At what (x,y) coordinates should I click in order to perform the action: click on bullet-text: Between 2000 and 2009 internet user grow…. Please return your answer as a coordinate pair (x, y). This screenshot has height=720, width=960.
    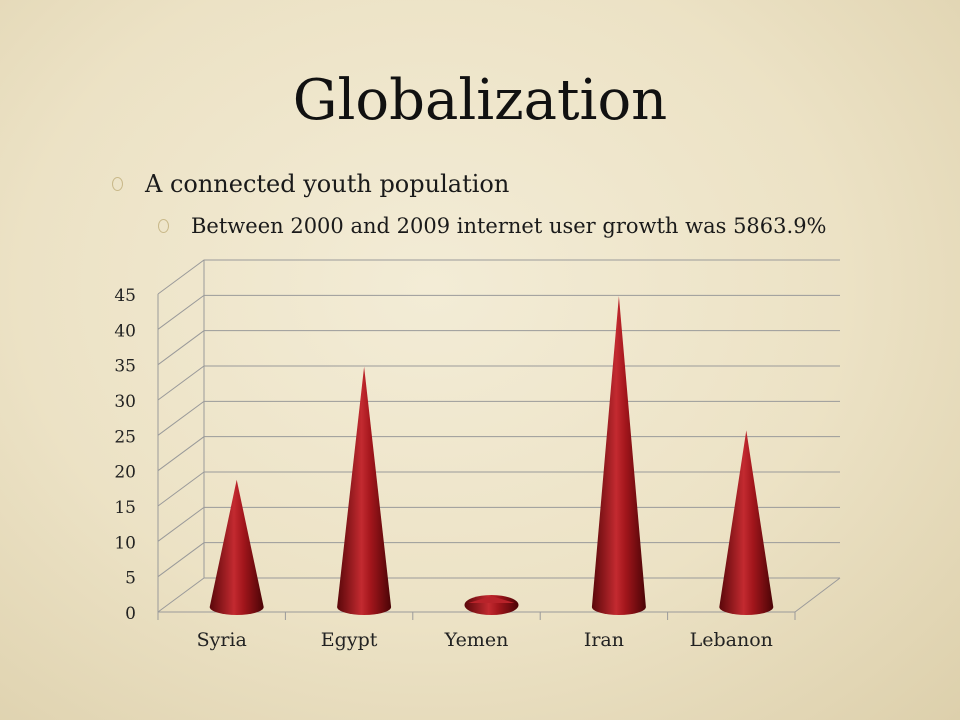
    Looking at the image, I should click on (509, 226).